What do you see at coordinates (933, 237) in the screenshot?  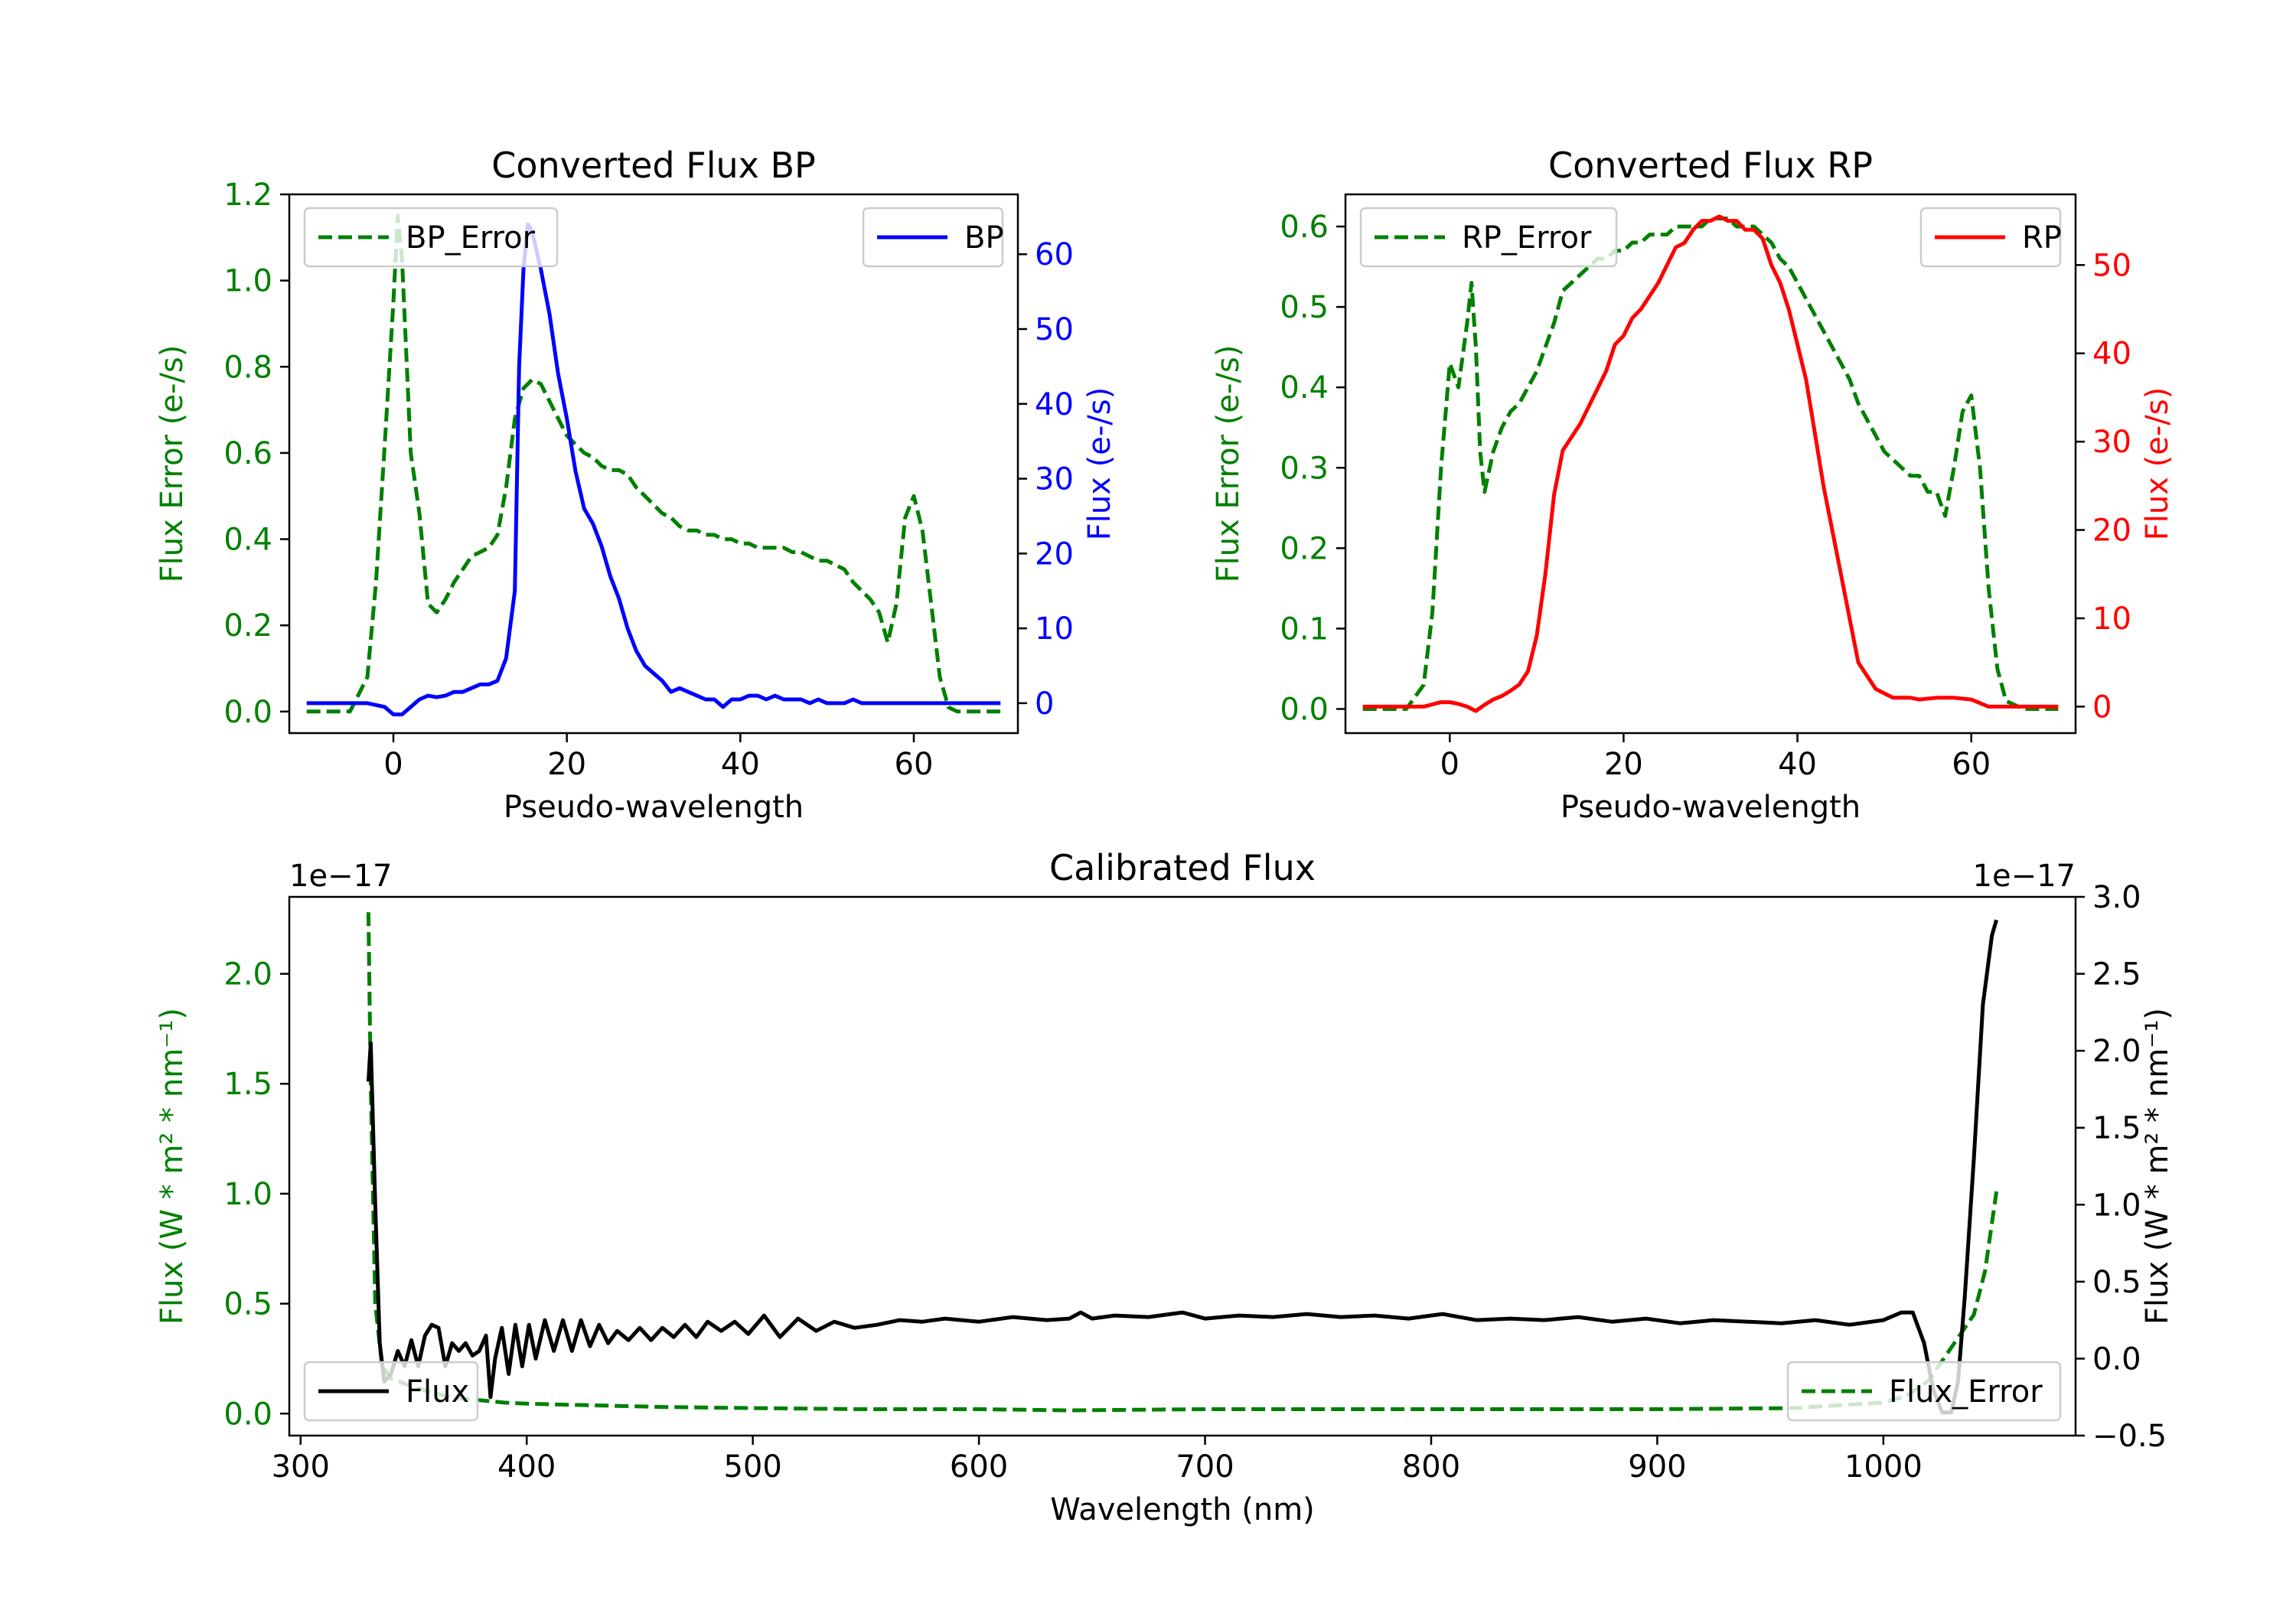 I see `legend-right: BP` at bounding box center [933, 237].